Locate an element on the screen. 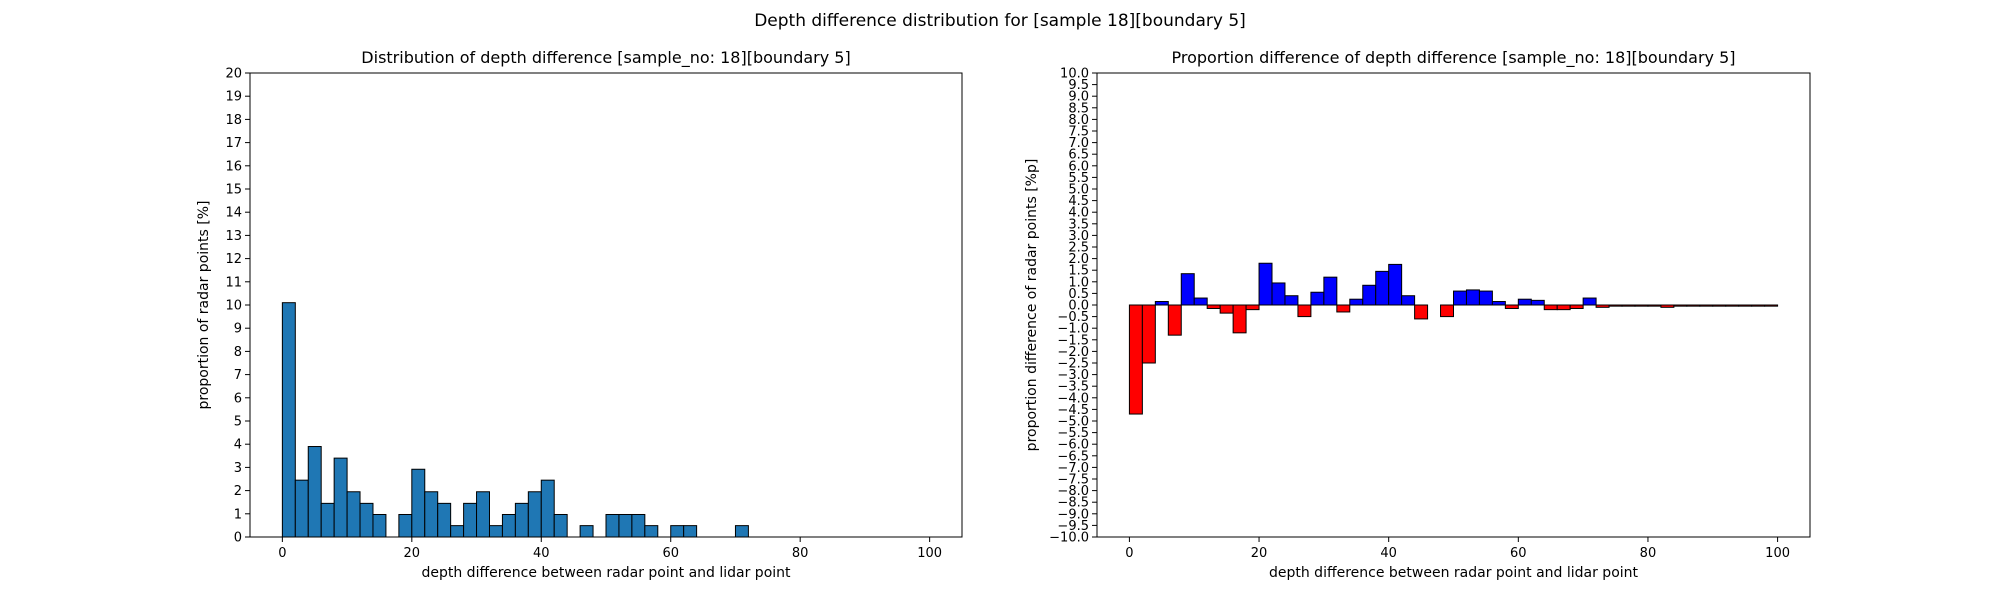 This screenshot has height=604, width=2000. y-tick-label: 9.0 is located at coordinates (1078, 97).